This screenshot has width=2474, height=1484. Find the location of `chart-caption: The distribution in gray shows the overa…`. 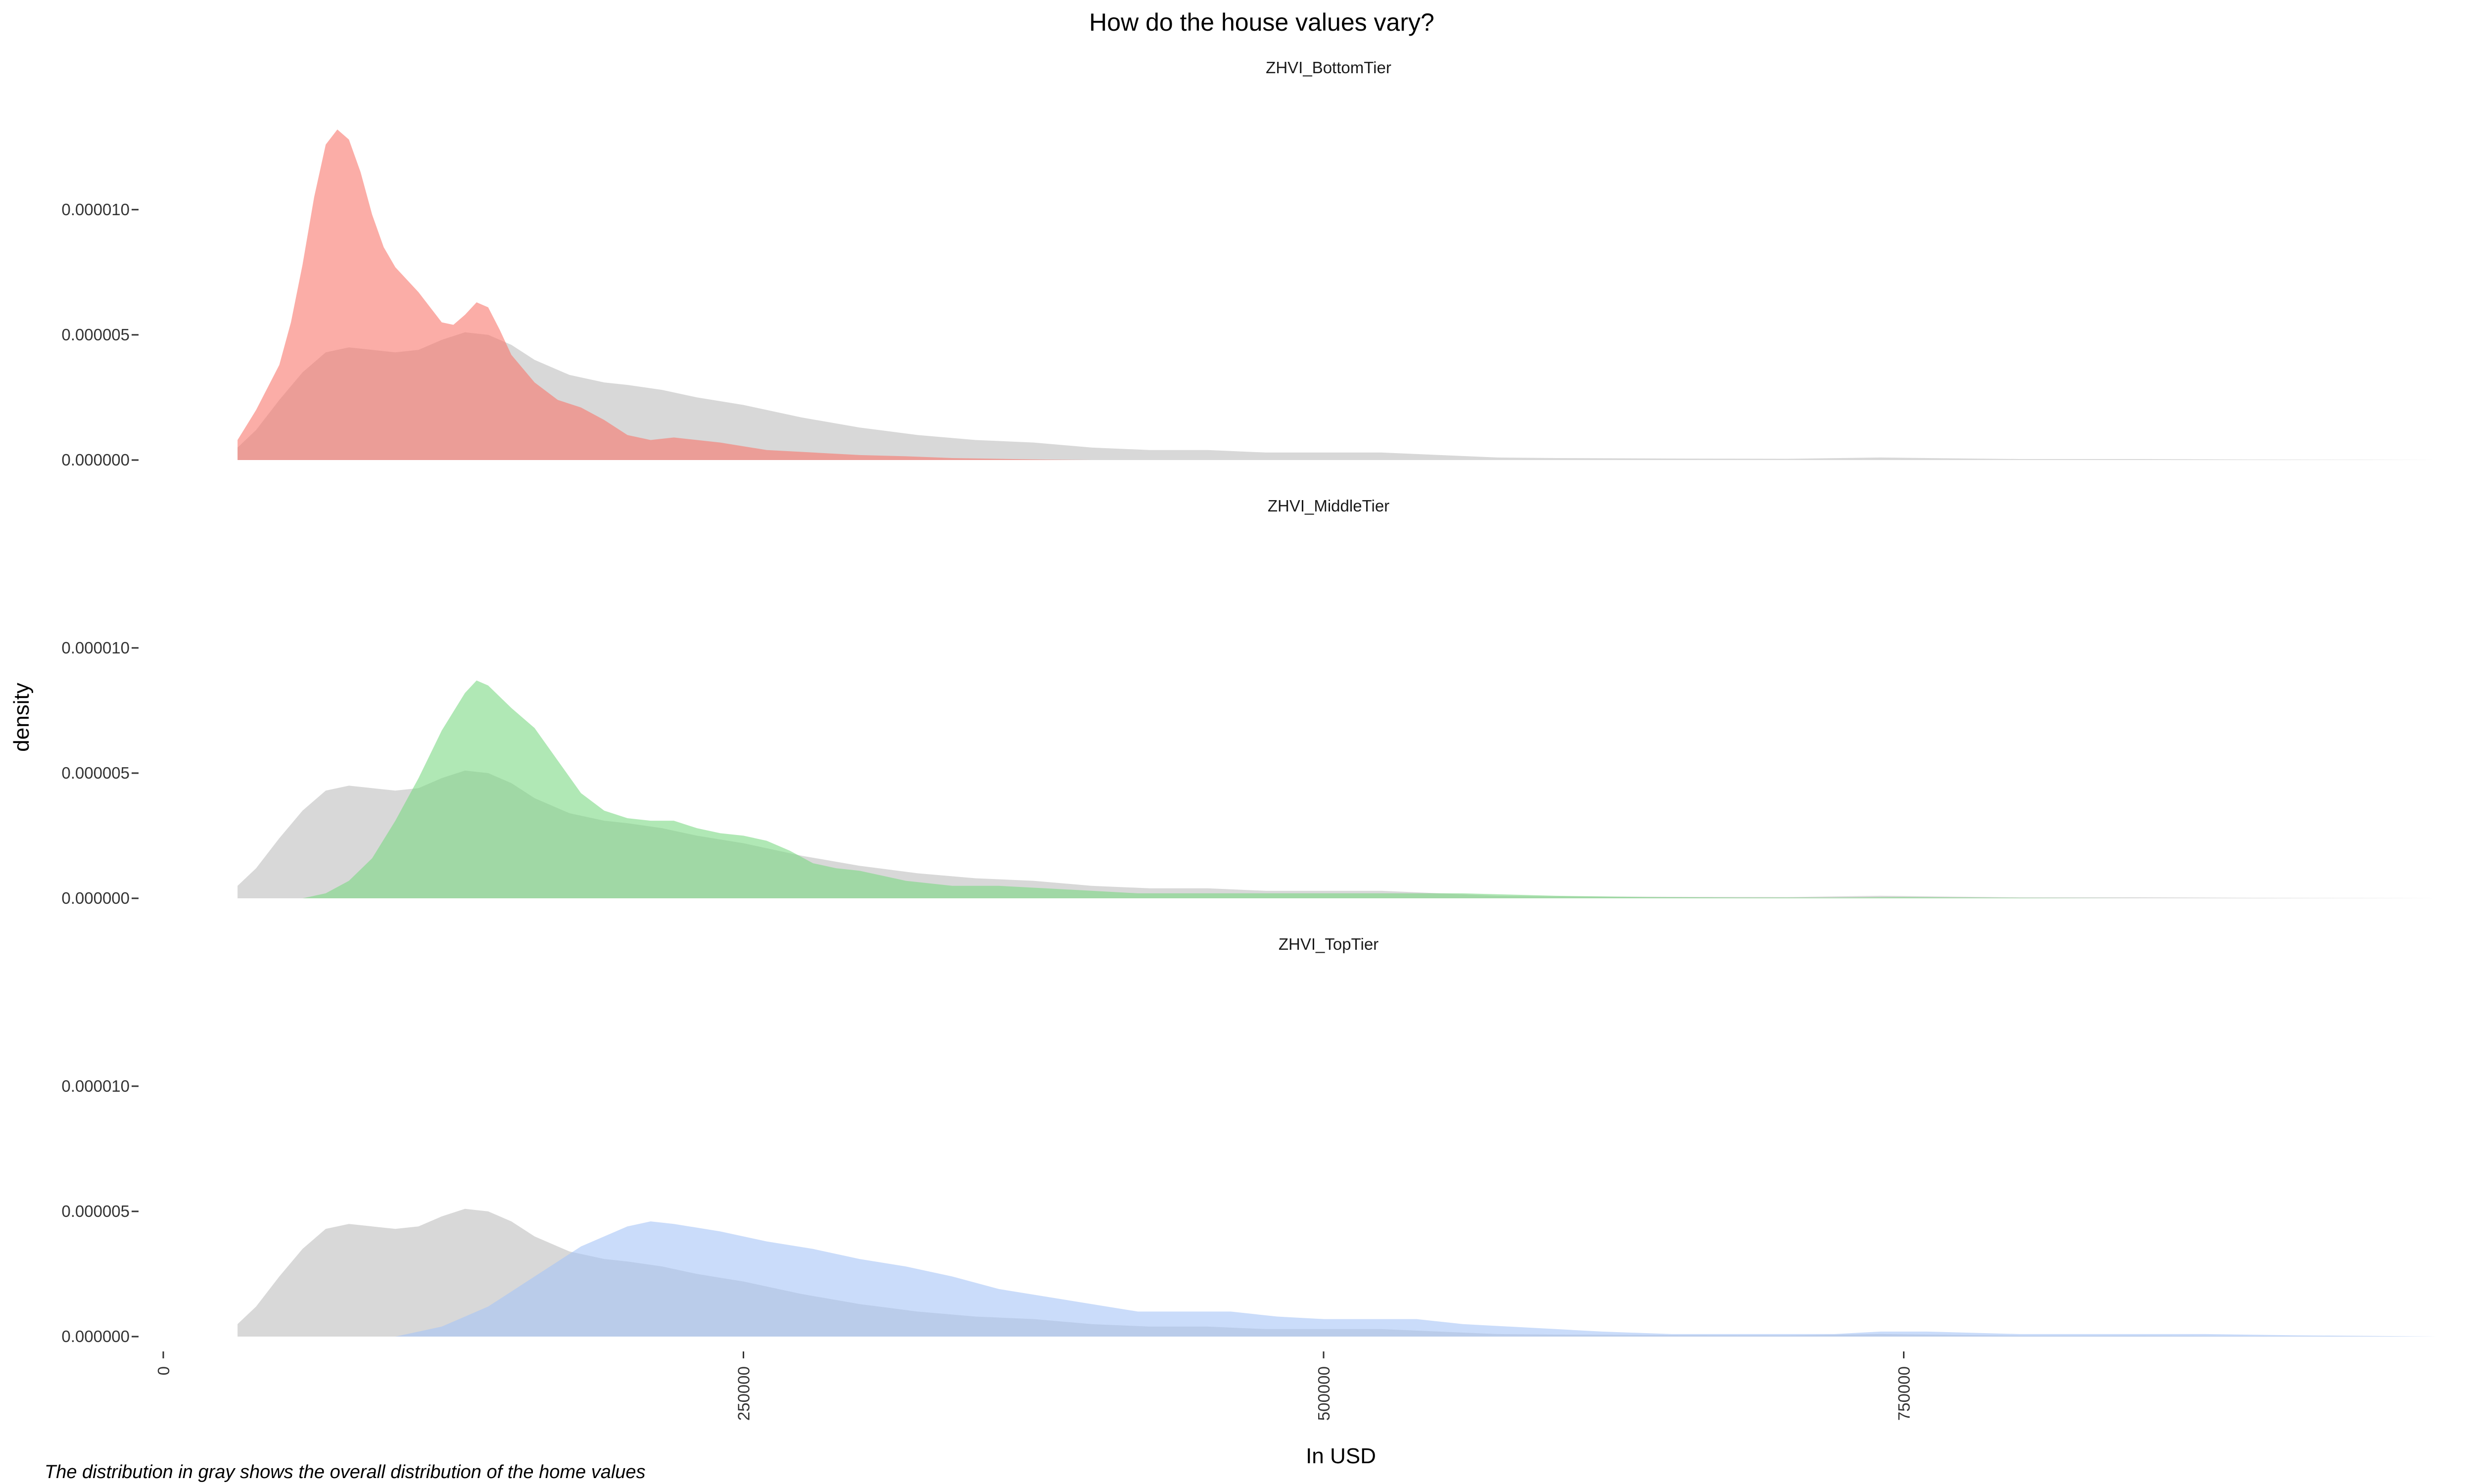

chart-caption: The distribution in gray shows the overa… is located at coordinates (345, 1472).